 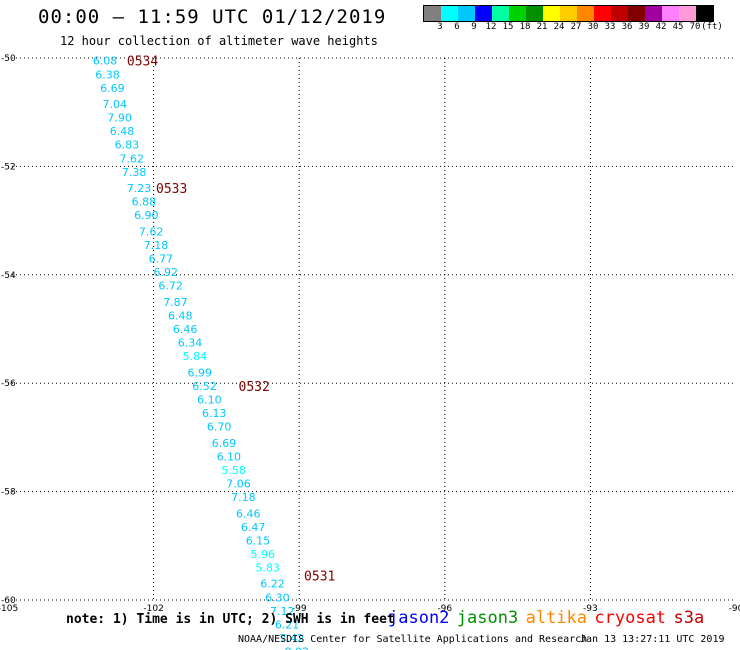 What do you see at coordinates (272, 584) in the screenshot?
I see `wave-height-value: 6.22` at bounding box center [272, 584].